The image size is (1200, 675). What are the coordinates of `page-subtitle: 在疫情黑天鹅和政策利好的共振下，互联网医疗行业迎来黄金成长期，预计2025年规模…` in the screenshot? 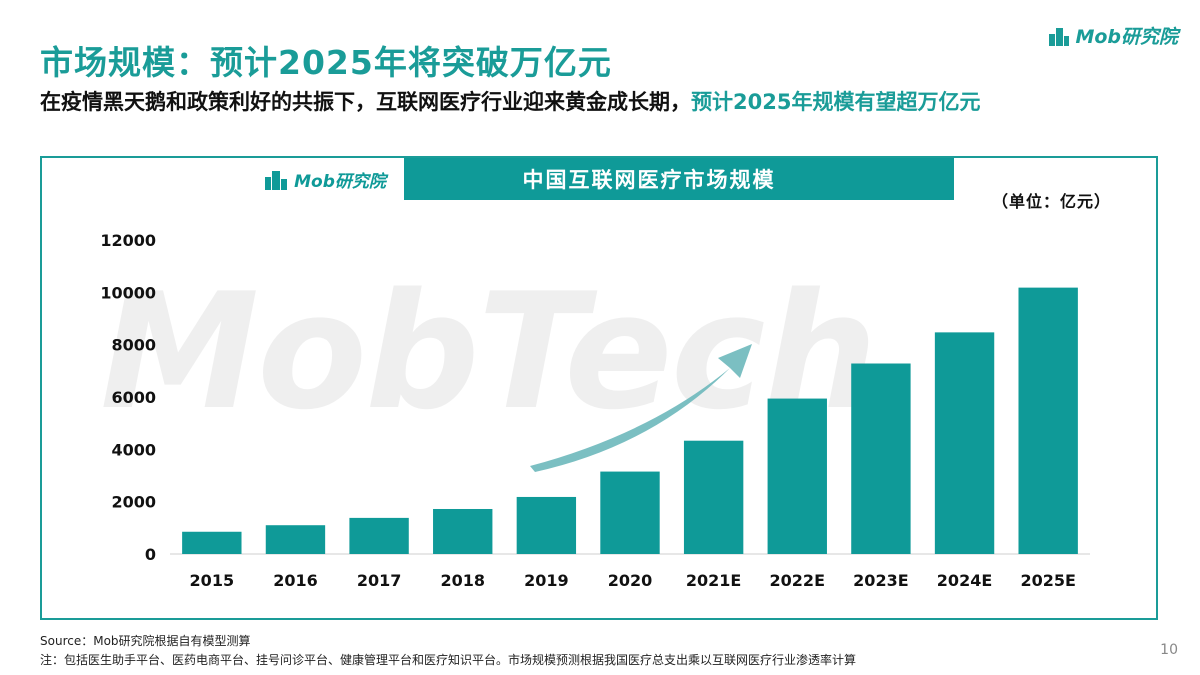 It's located at (510, 101).